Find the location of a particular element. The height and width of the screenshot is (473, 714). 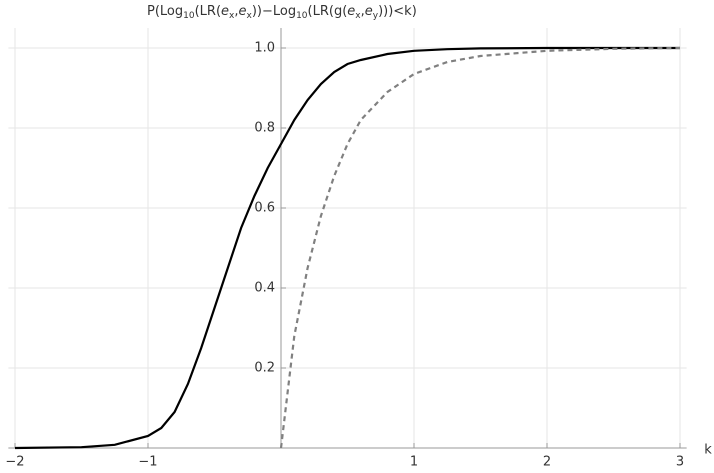

y-tick-label: 0.8 is located at coordinates (264, 128).